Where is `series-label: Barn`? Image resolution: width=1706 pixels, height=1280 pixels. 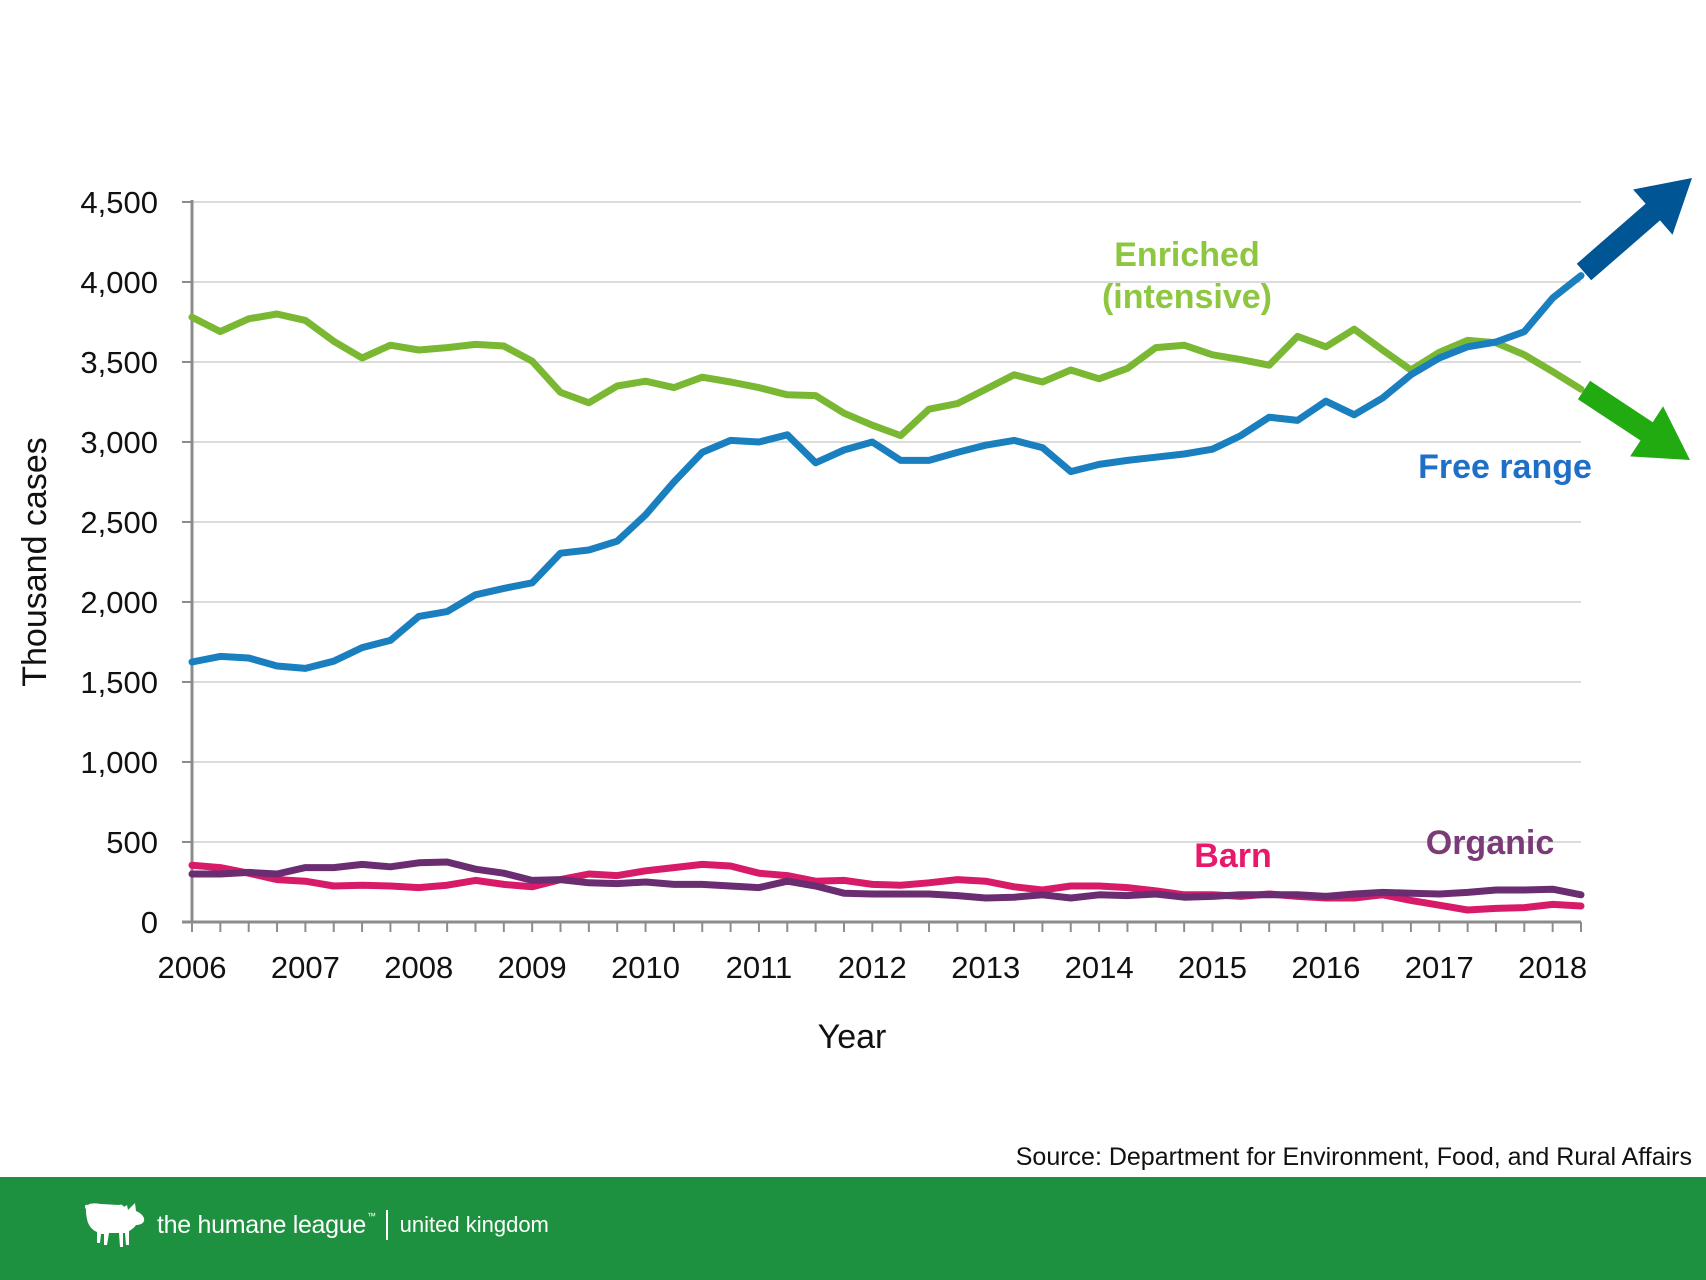 series-label: Barn is located at coordinates (1232, 856).